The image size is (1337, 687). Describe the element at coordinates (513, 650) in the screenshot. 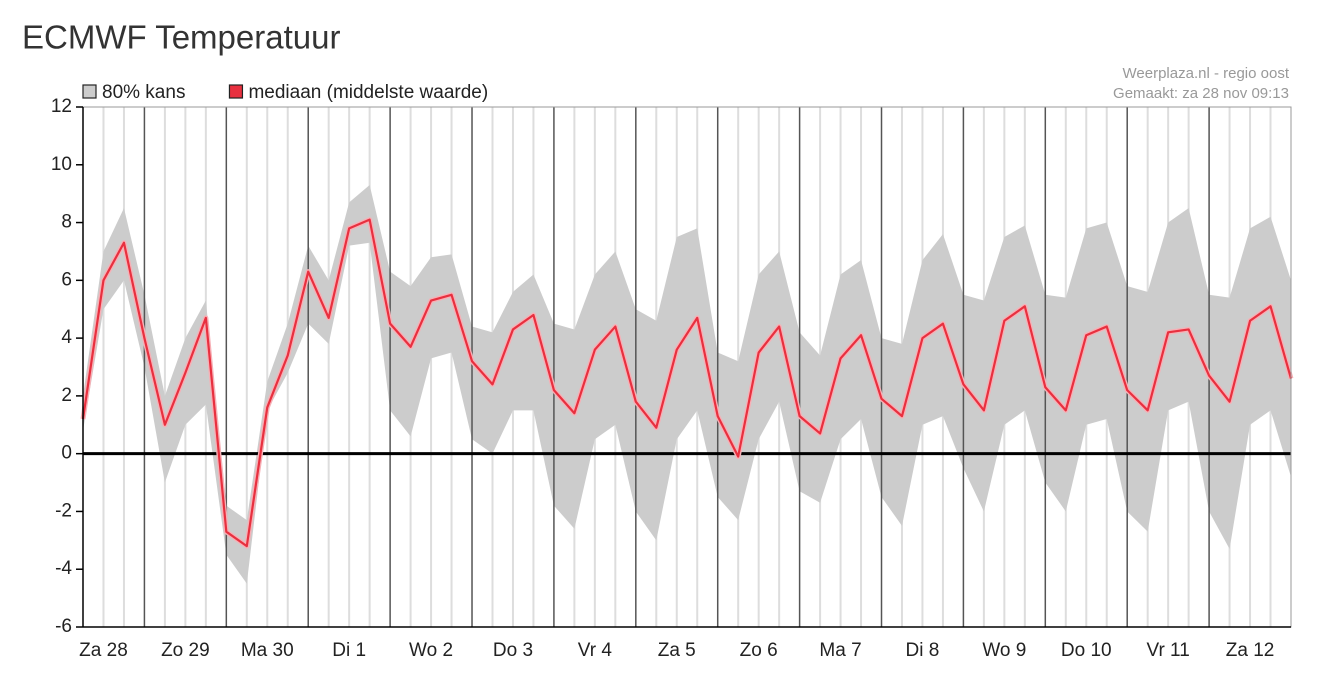

I see `x-tick-label: Do 3` at that location.